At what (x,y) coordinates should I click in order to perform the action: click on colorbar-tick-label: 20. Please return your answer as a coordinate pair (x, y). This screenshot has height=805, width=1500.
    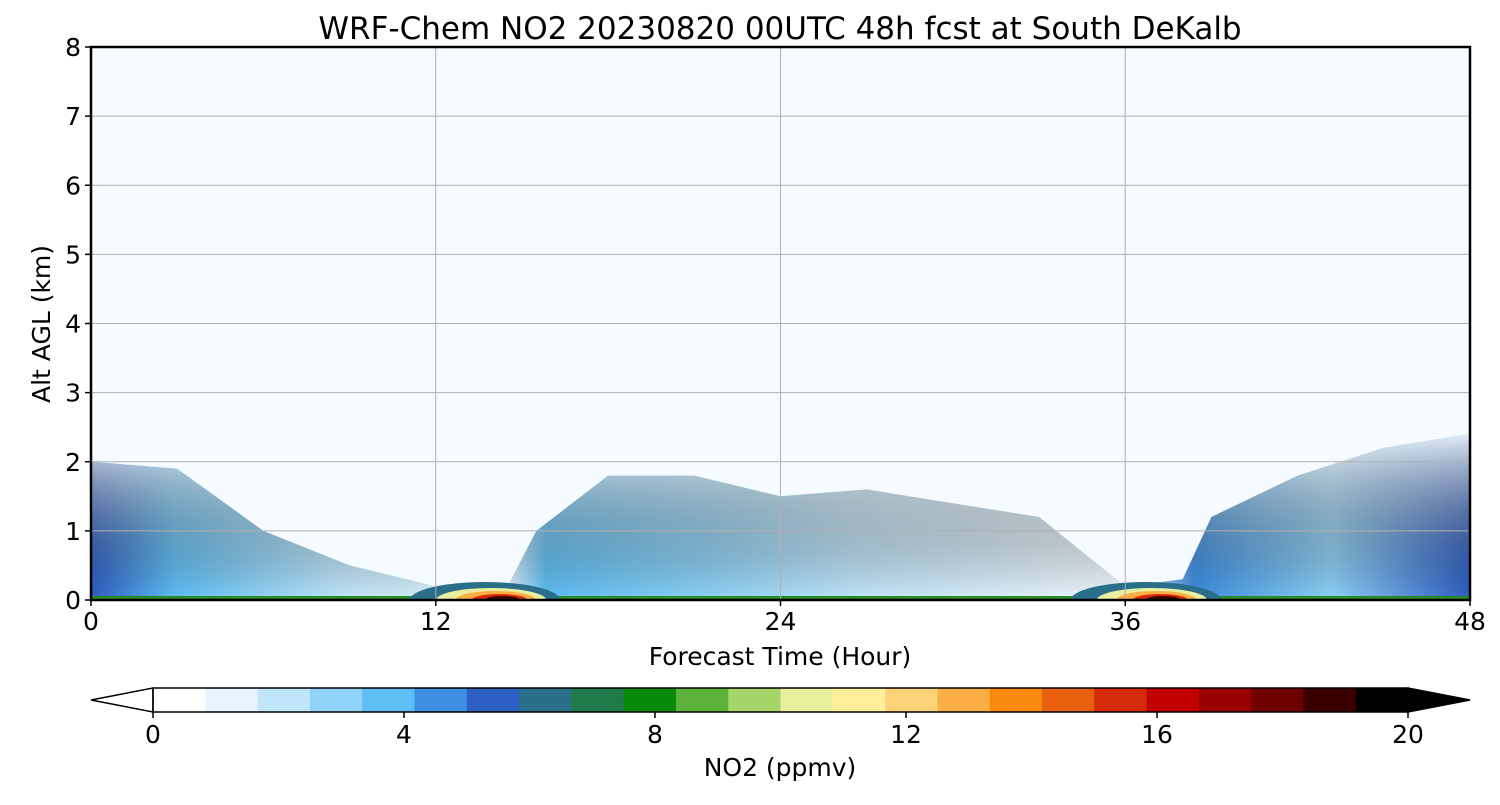
    Looking at the image, I should click on (1408, 734).